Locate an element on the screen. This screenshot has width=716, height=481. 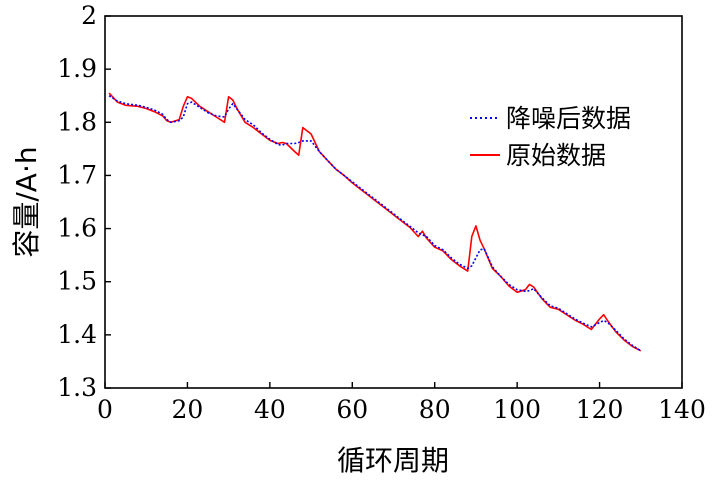
x-tick-label: 80 is located at coordinates (435, 409).